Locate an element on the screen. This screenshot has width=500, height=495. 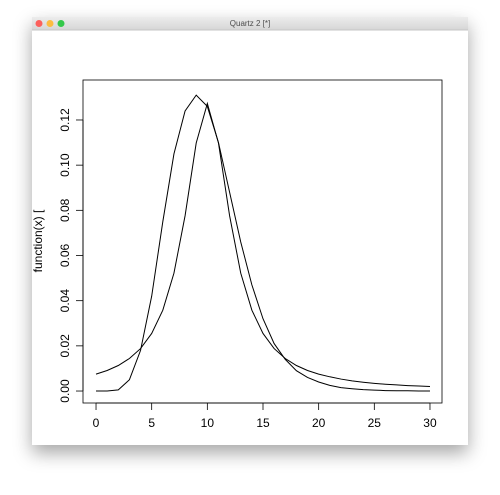
x-axis-label: x is located at coordinates (262, 448).